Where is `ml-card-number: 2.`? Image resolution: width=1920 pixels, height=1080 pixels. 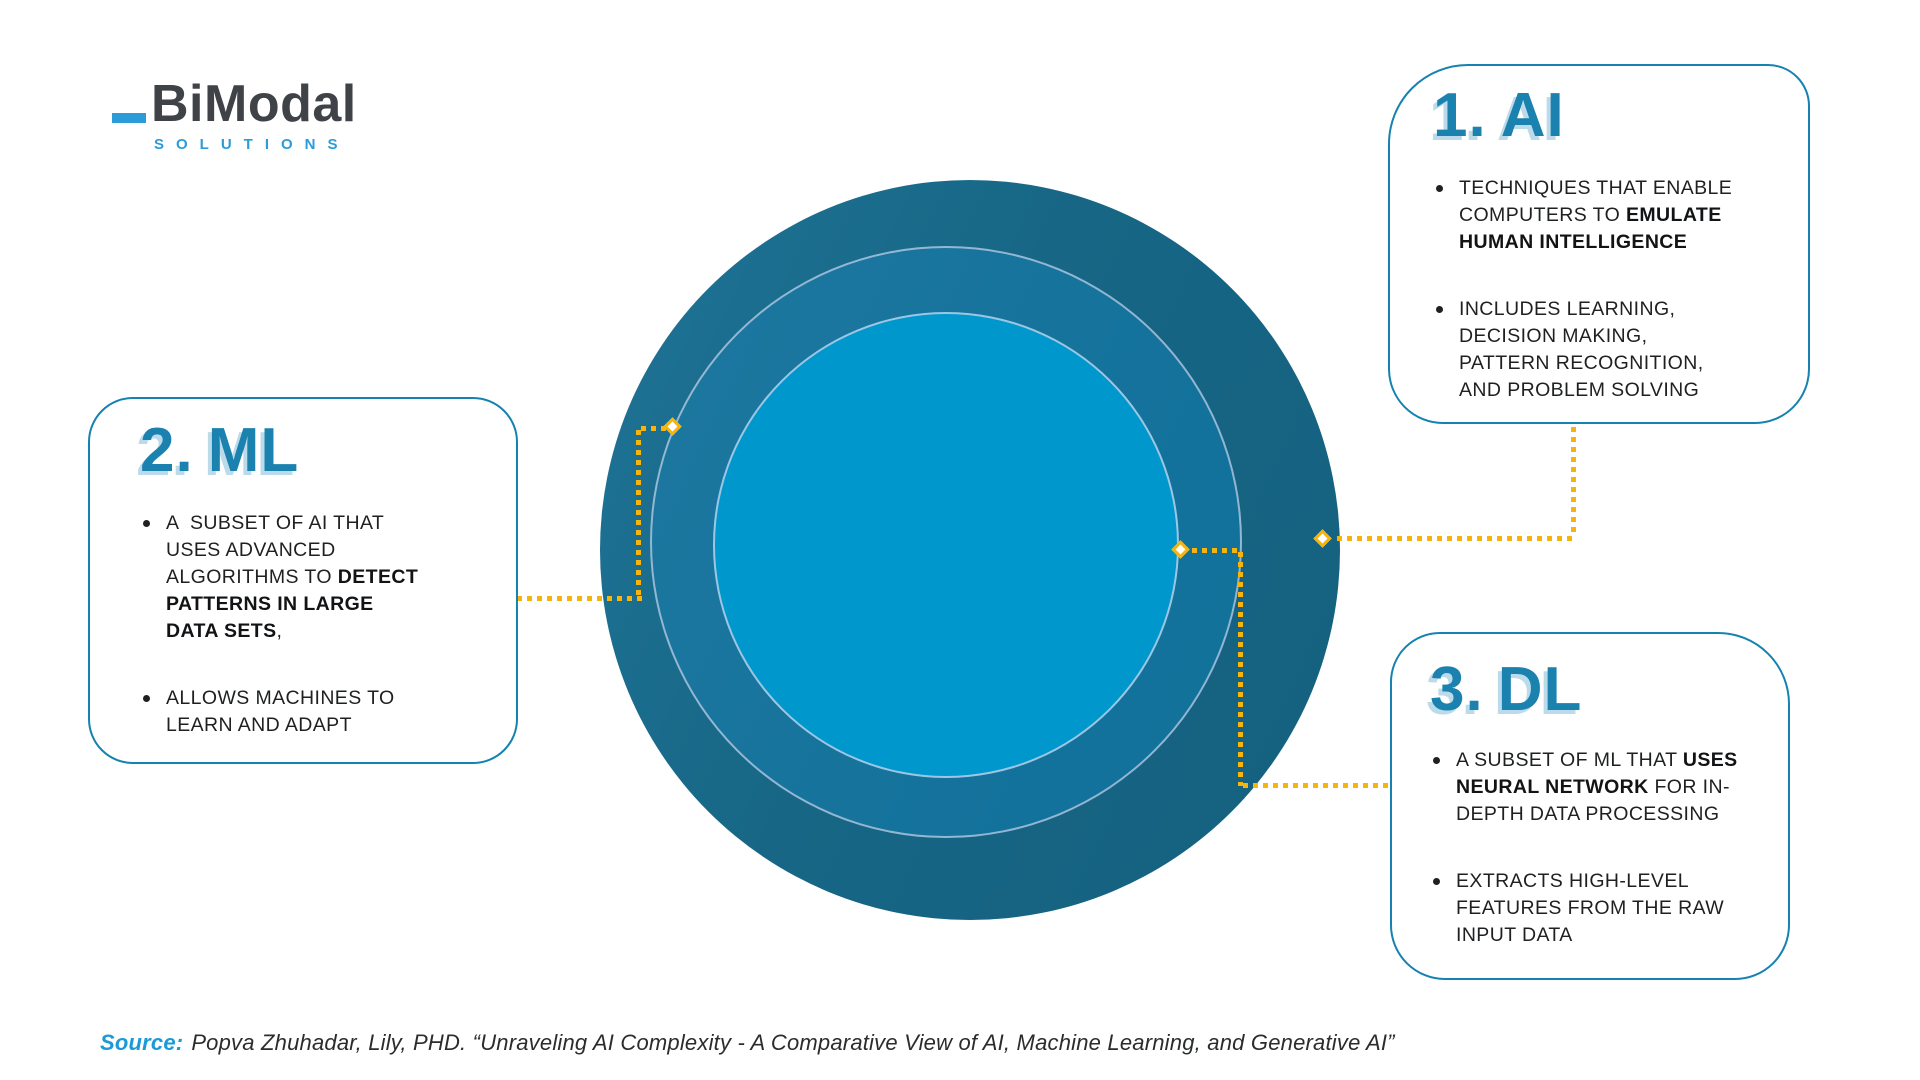
ml-card-number: 2. is located at coordinates (167, 450).